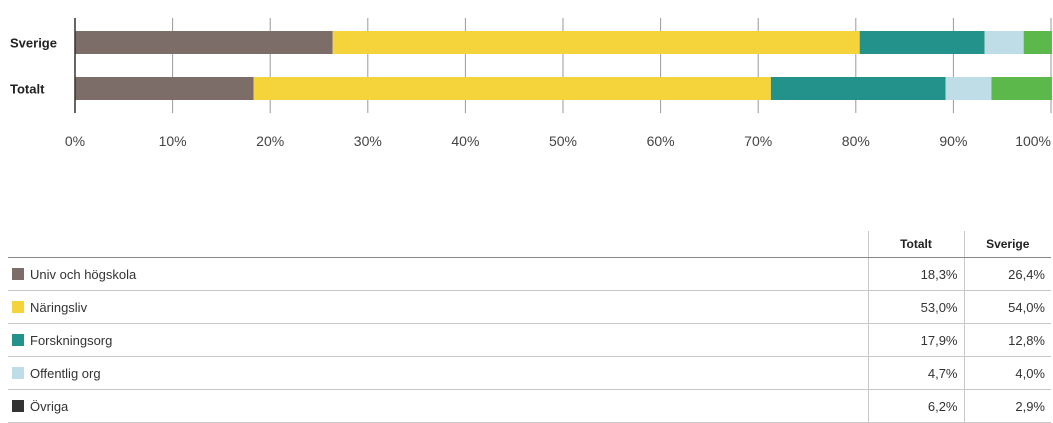 The height and width of the screenshot is (423, 1053). Describe the element at coordinates (65, 373) in the screenshot. I see `row-label: Offentlig org` at that location.